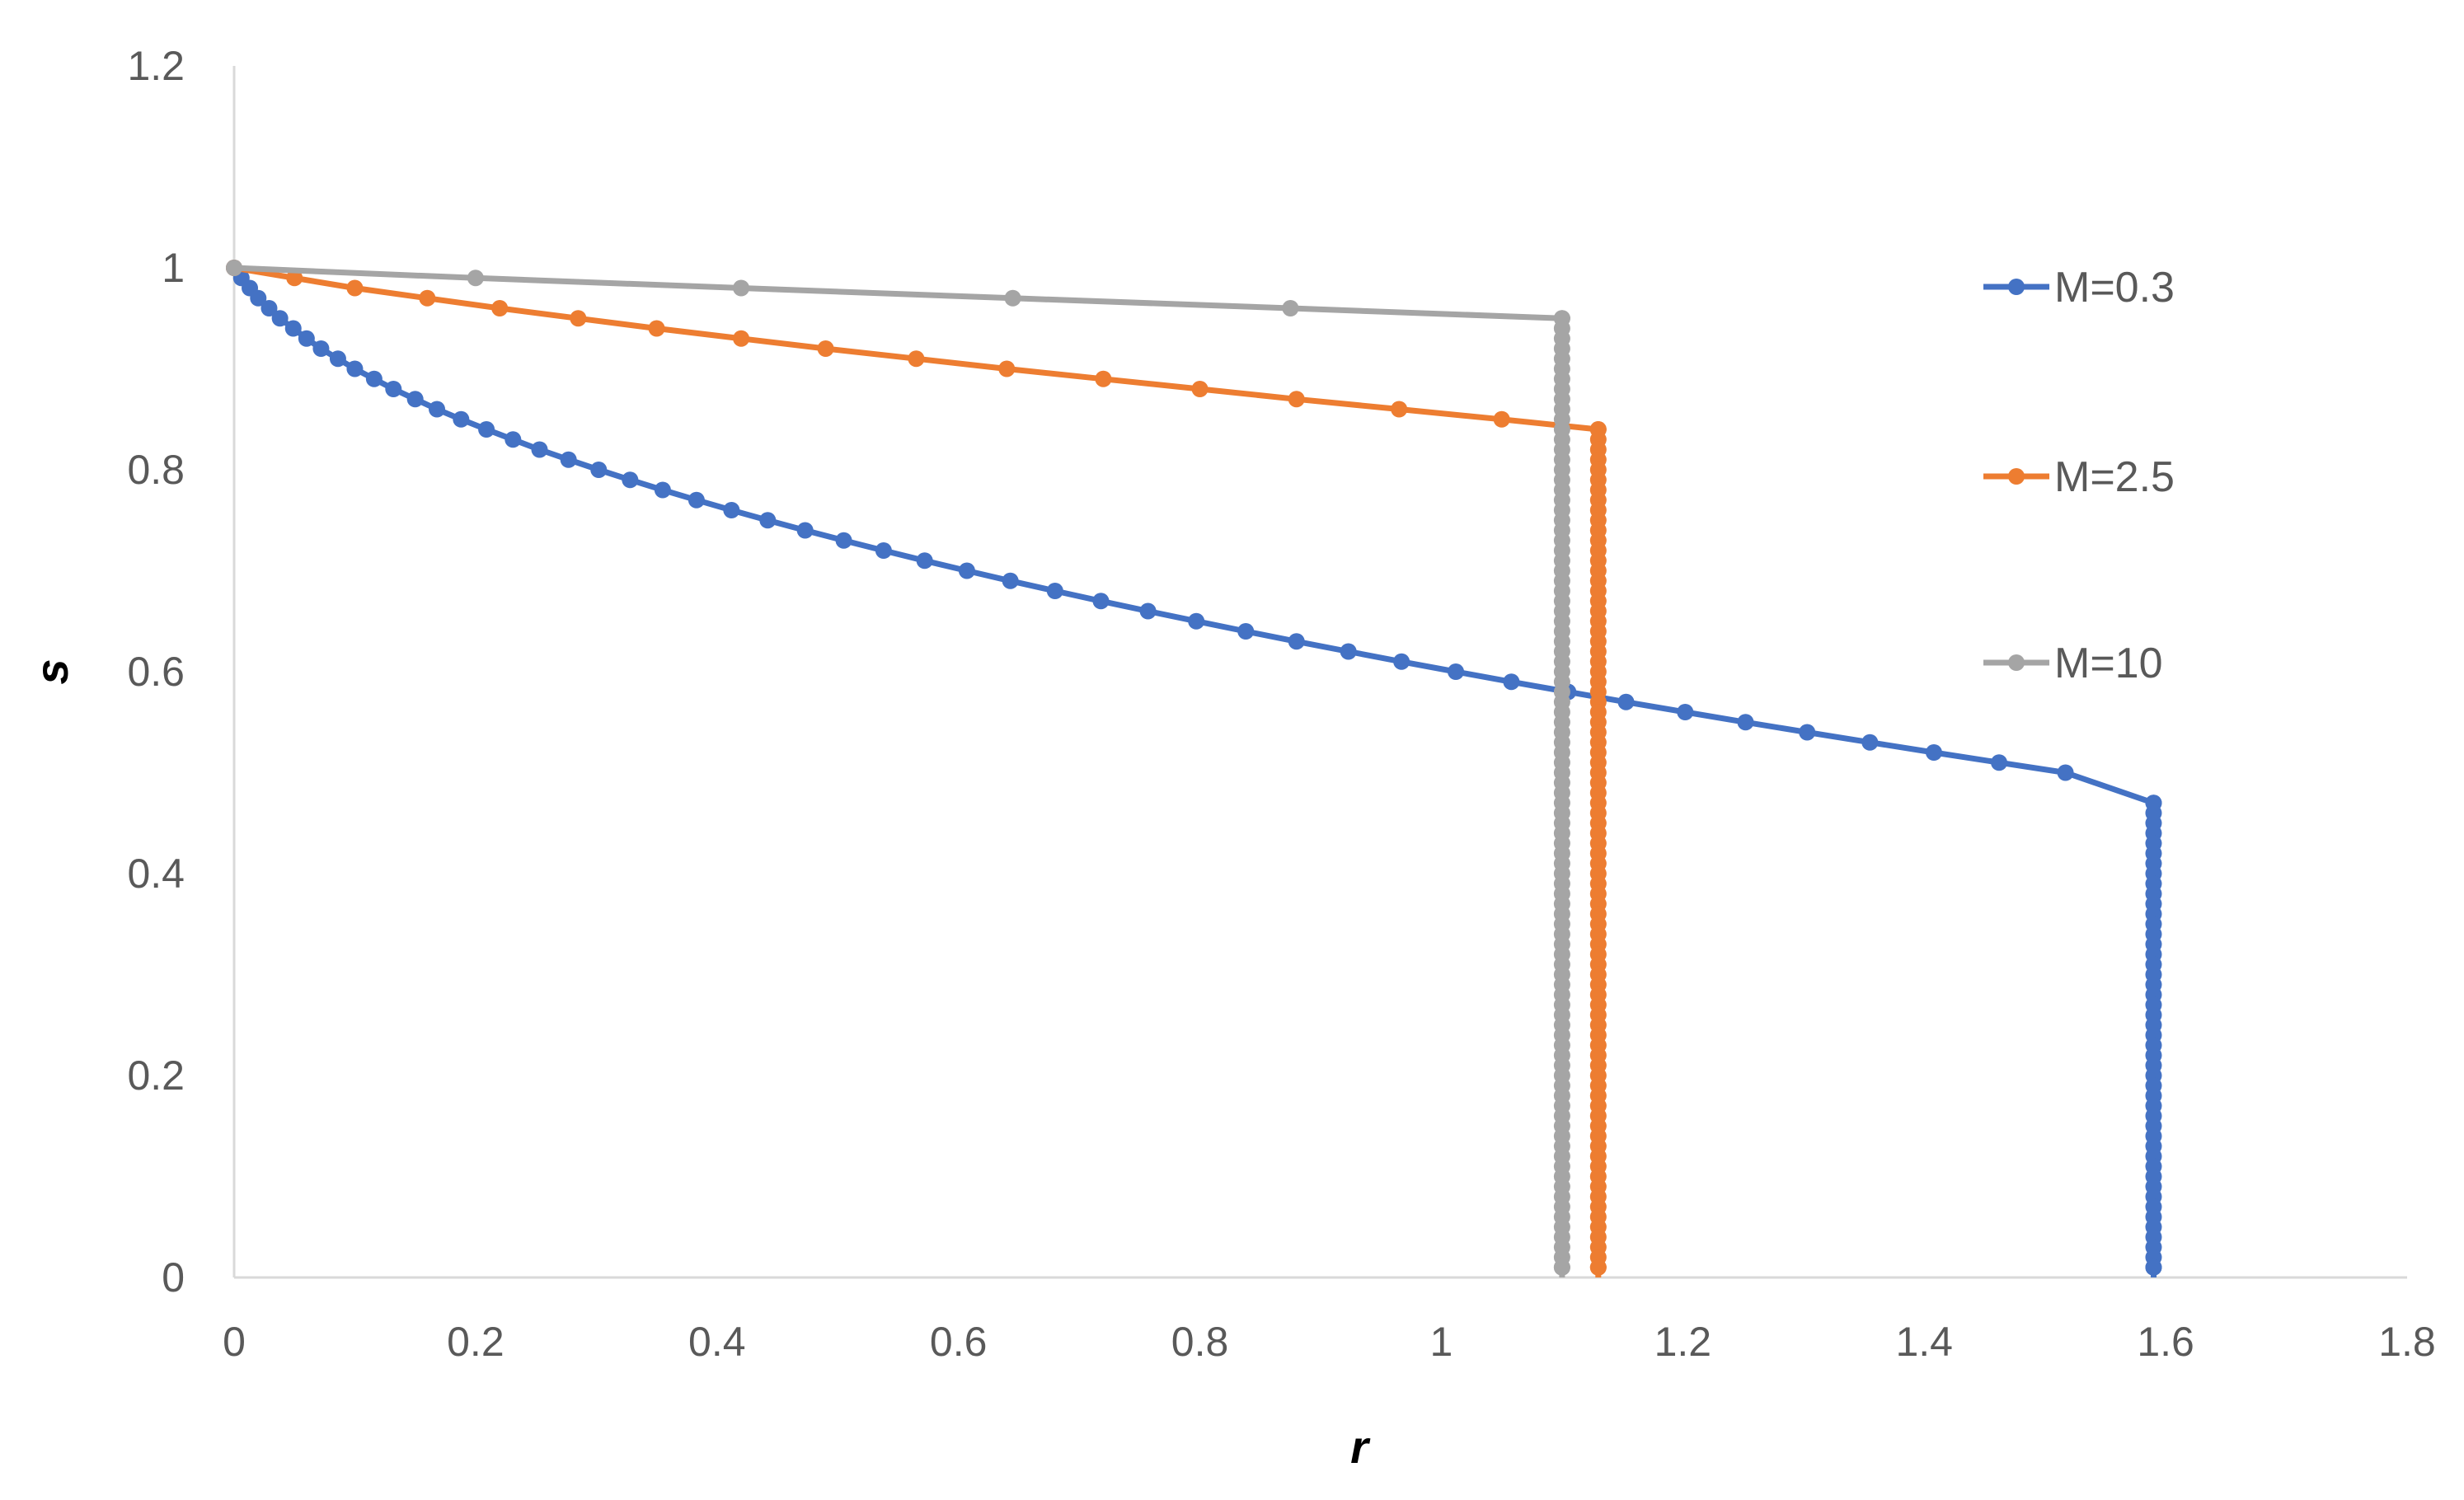  I want to click on legend-item: M=2.5, so click(2079, 477).